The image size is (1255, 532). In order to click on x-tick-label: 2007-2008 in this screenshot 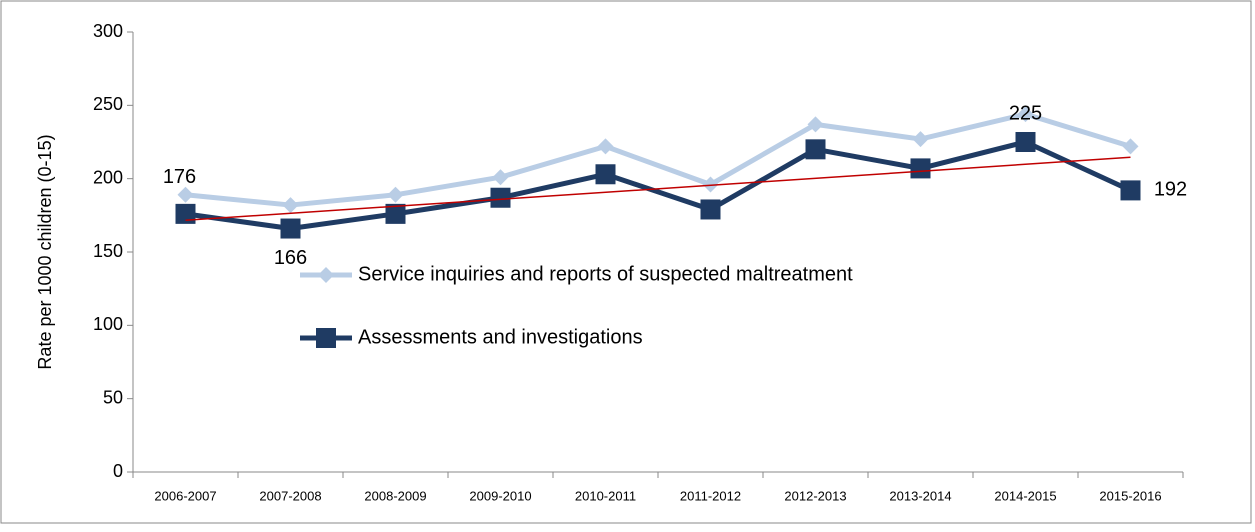, I will do `click(290, 495)`.